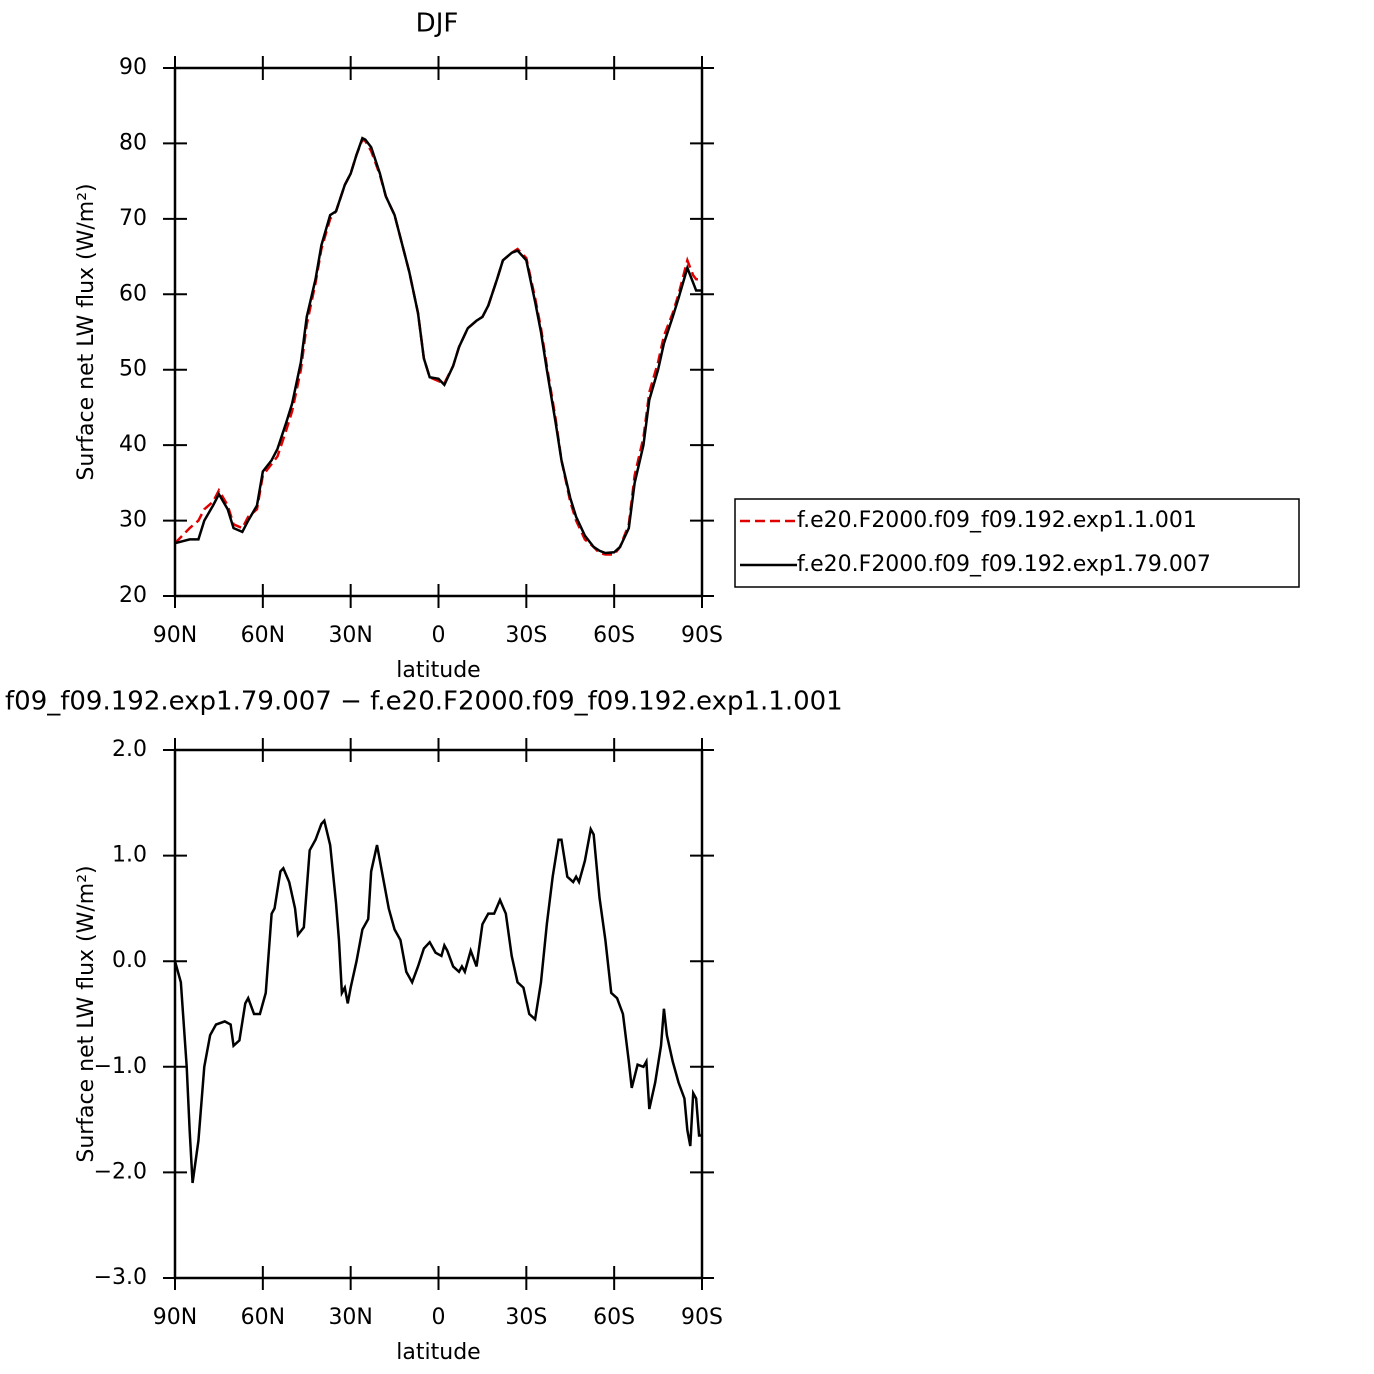 The image size is (1374, 1374). Describe the element at coordinates (997, 520) in the screenshot. I see `legend-label: f.e20.F2000.f09_f09.192.exp1.1.001` at that location.